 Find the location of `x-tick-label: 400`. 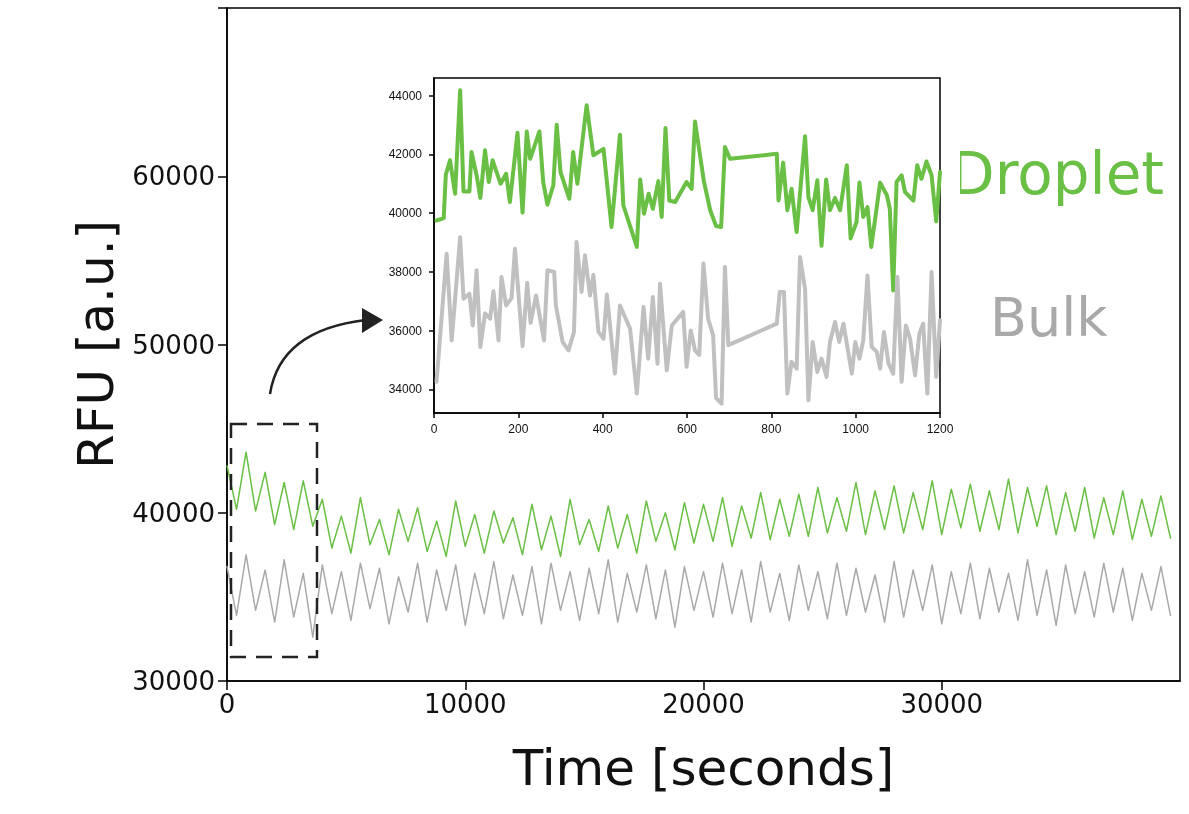

x-tick-label: 400 is located at coordinates (602, 429).